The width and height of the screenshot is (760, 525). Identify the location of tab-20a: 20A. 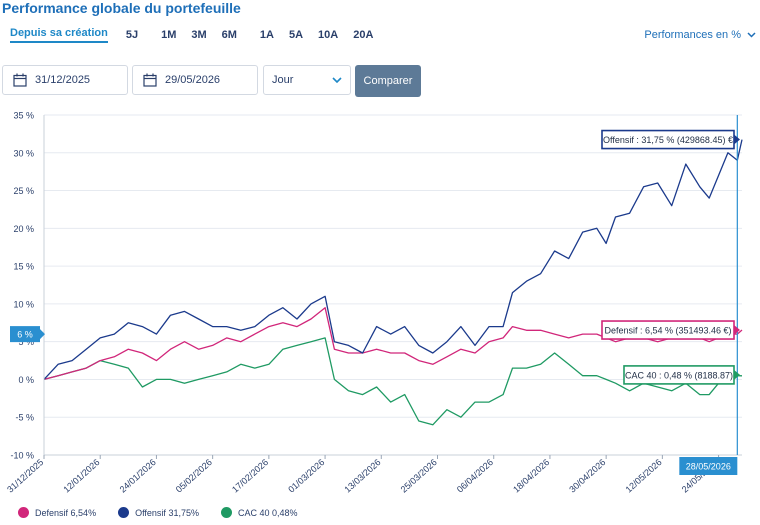
(363, 35).